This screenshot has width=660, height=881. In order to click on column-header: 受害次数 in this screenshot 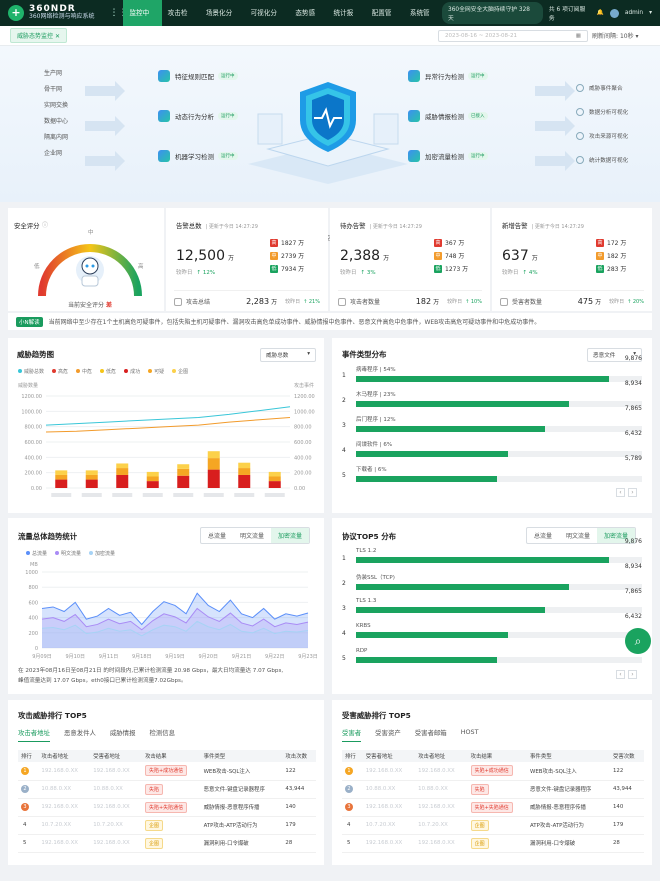, I will do `click(626, 756)`.